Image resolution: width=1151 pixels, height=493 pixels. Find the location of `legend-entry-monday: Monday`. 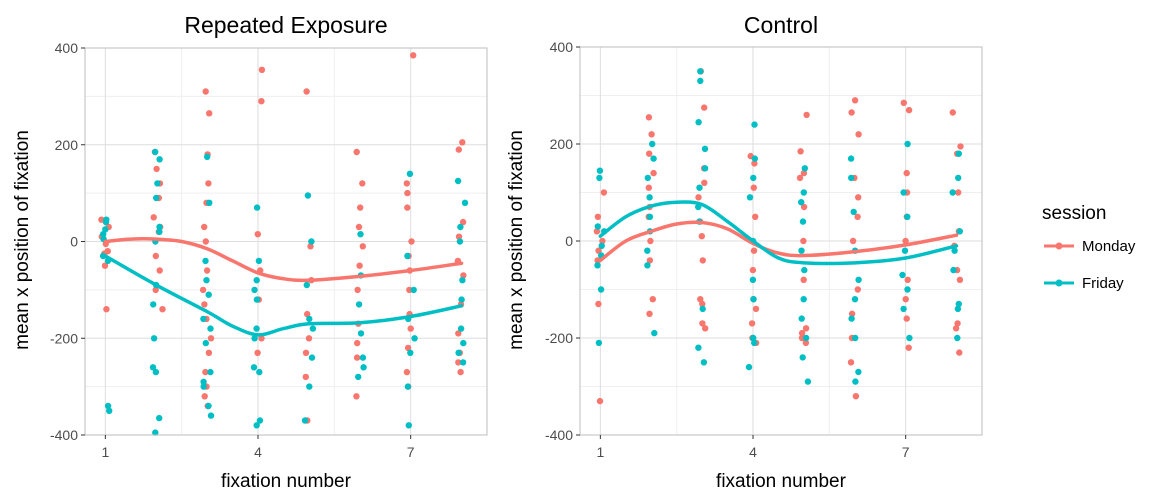

legend-entry-monday: Monday is located at coordinates (1090, 246).